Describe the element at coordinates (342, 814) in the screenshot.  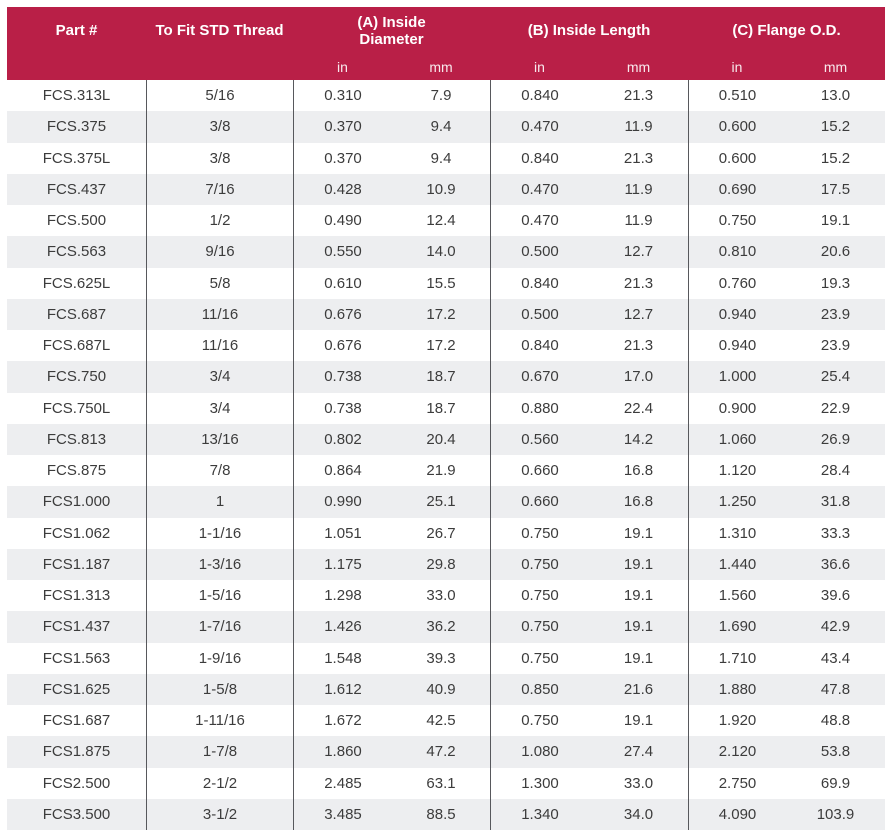
I see `cell-inside-diameter-in: 3.485` at that location.